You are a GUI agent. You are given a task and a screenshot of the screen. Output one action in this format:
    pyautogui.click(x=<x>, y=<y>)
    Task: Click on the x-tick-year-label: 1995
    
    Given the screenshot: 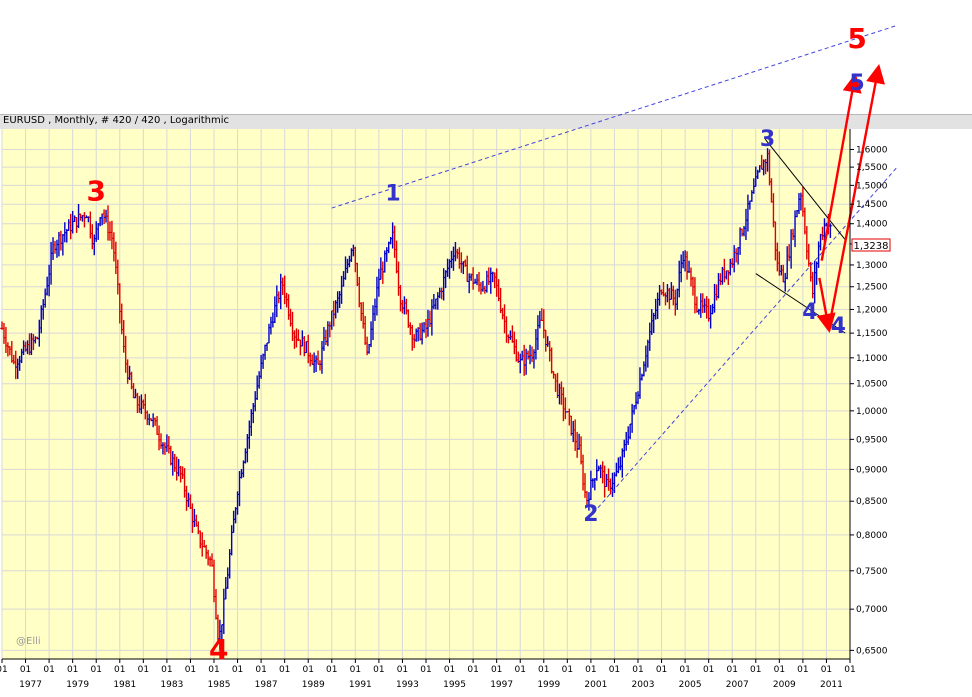 What is the action you would take?
    pyautogui.click(x=454, y=685)
    